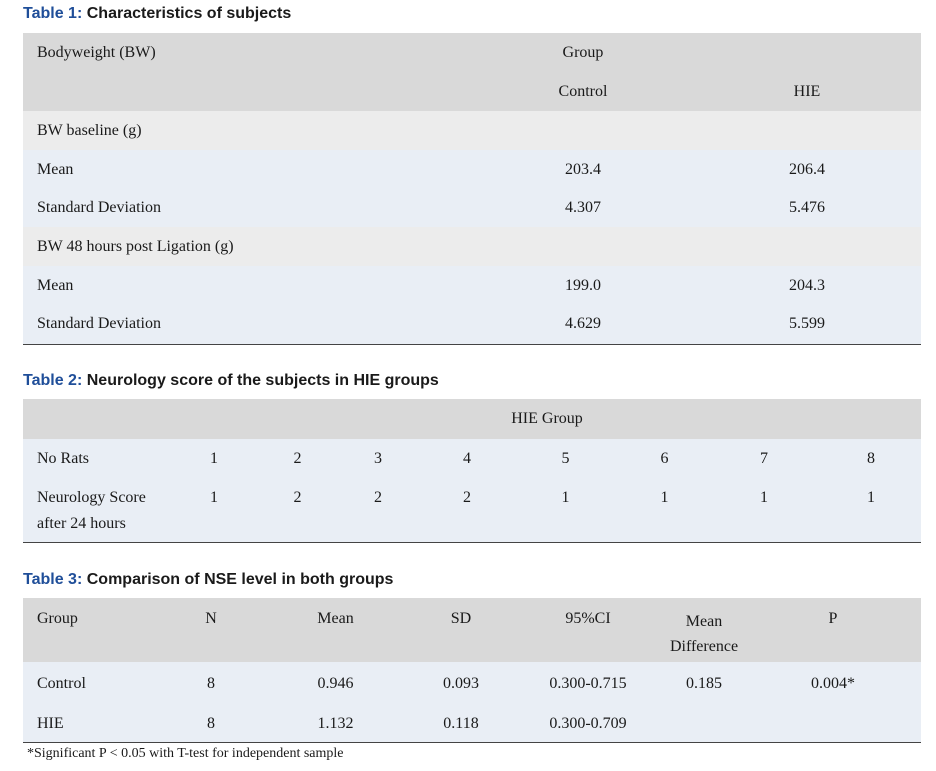  What do you see at coordinates (214, 459) in the screenshot?
I see `rat-number: 1` at bounding box center [214, 459].